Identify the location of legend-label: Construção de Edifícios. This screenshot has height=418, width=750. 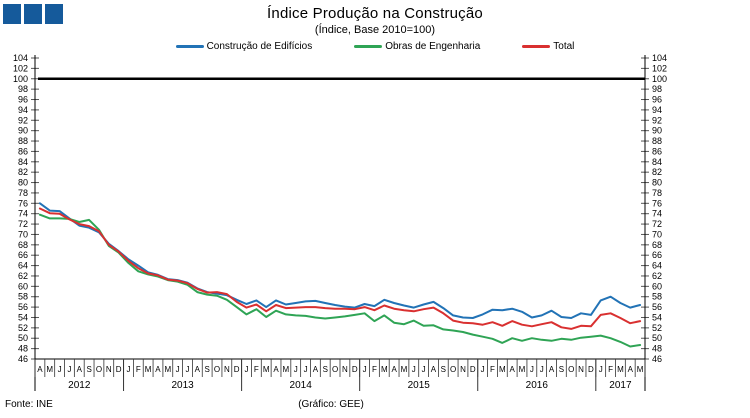
(259, 46).